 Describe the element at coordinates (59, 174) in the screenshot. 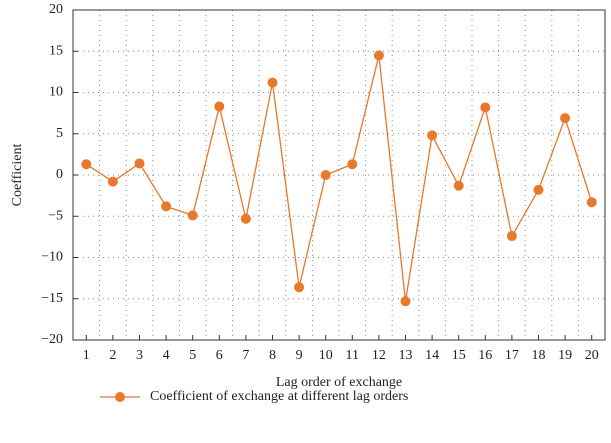

I see `y-tick-label: 0` at that location.